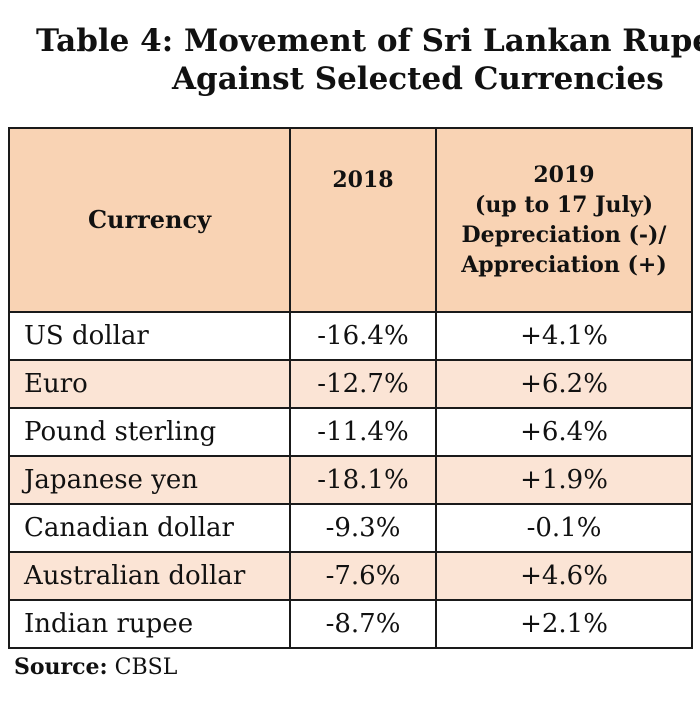 Image resolution: width=700 pixels, height=704 pixels. What do you see at coordinates (363, 336) in the screenshot?
I see `value-2018: -16.4%` at bounding box center [363, 336].